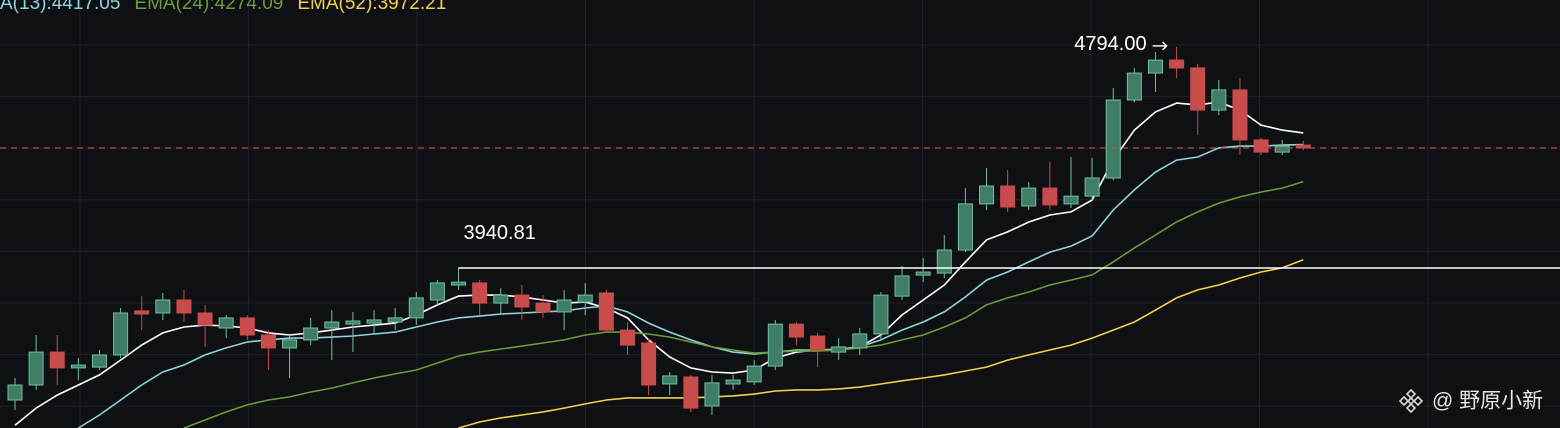 This screenshot has height=428, width=1560. What do you see at coordinates (208, 7) in the screenshot?
I see `legend-entry: EMA(24):4274.09` at bounding box center [208, 7].